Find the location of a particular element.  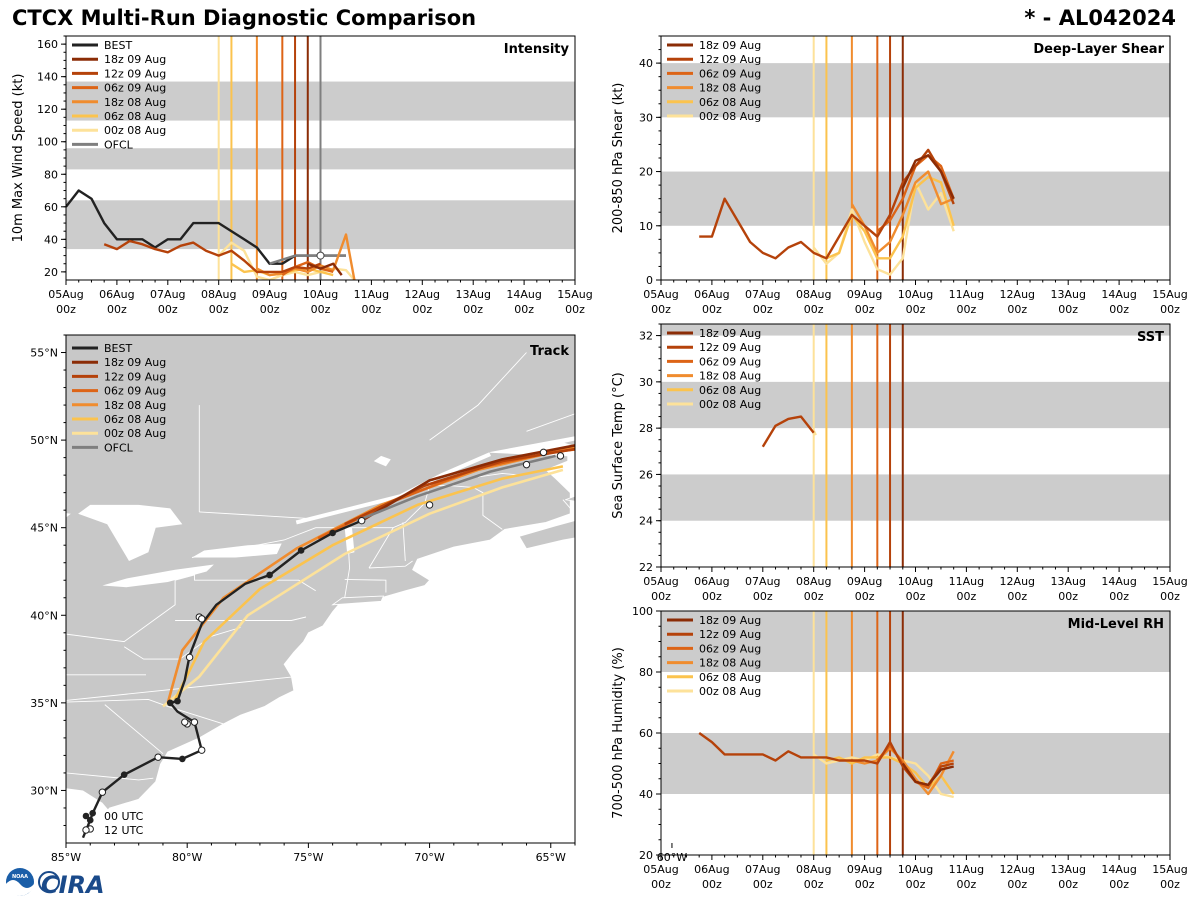

track-ytick-label: 40°N is located at coordinates (44, 615).